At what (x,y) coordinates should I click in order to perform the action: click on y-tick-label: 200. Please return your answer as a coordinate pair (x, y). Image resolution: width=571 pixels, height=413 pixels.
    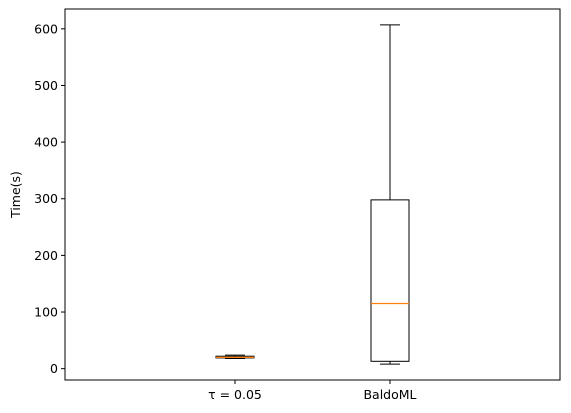
    Looking at the image, I should click on (46, 255).